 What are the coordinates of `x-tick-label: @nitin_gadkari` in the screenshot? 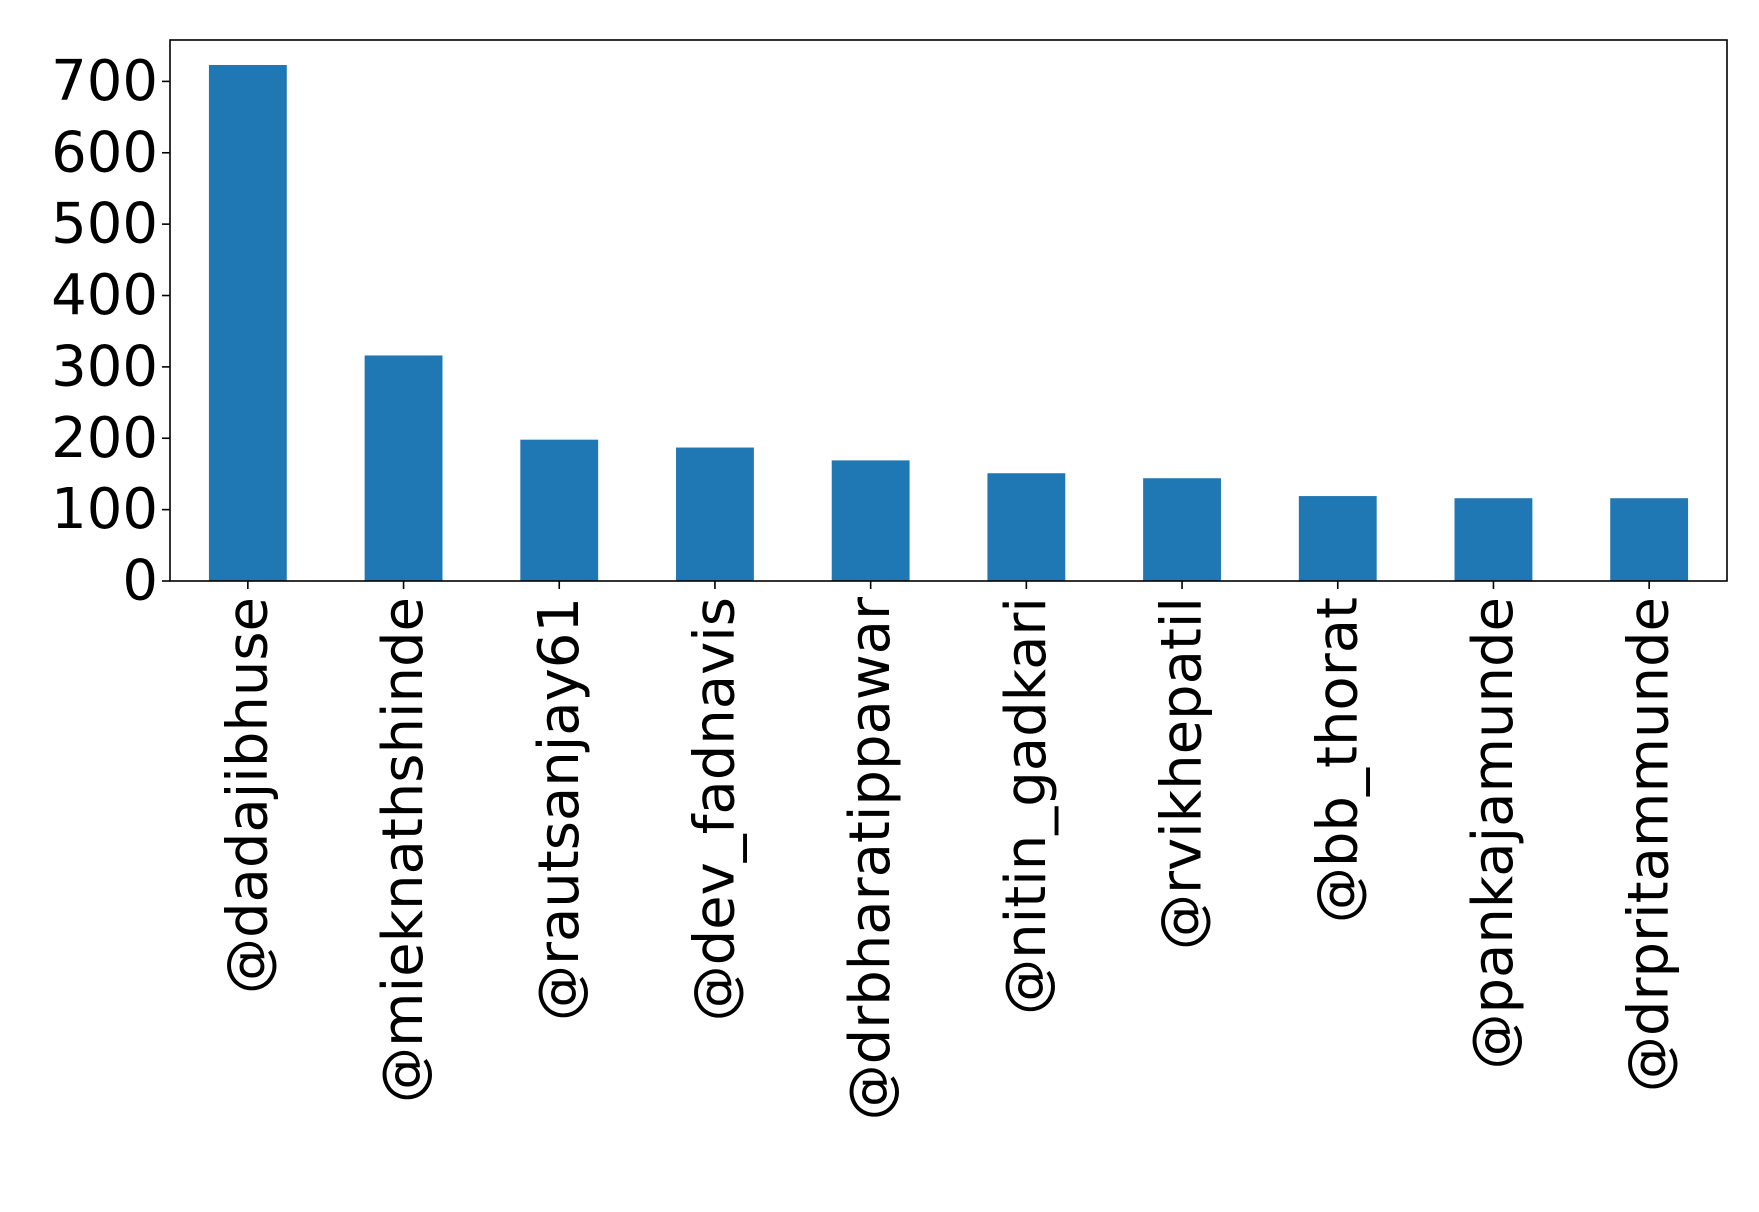 It's located at (1026, 806).